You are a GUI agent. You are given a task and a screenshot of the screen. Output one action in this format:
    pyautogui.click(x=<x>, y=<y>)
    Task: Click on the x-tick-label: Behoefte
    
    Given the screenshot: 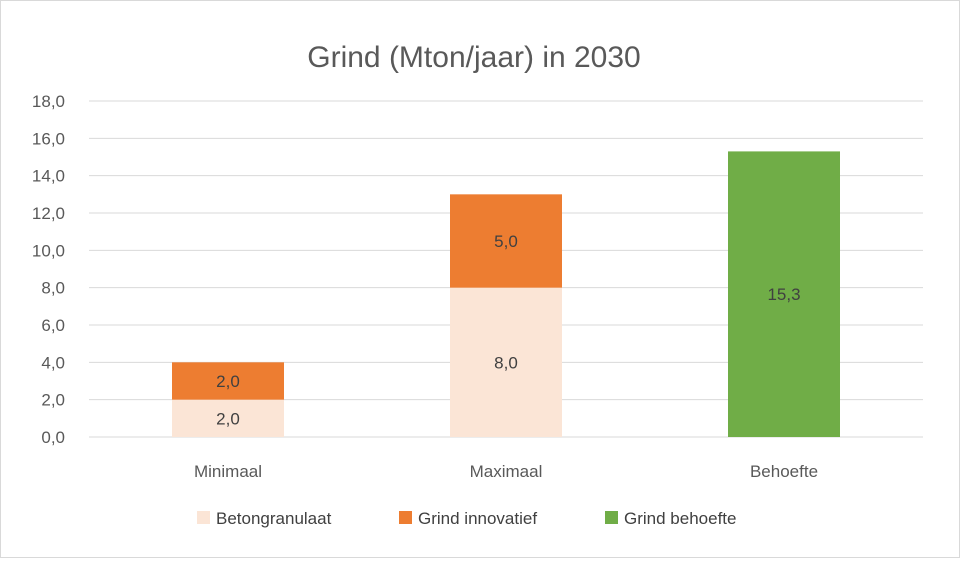 What is the action you would take?
    pyautogui.click(x=784, y=471)
    